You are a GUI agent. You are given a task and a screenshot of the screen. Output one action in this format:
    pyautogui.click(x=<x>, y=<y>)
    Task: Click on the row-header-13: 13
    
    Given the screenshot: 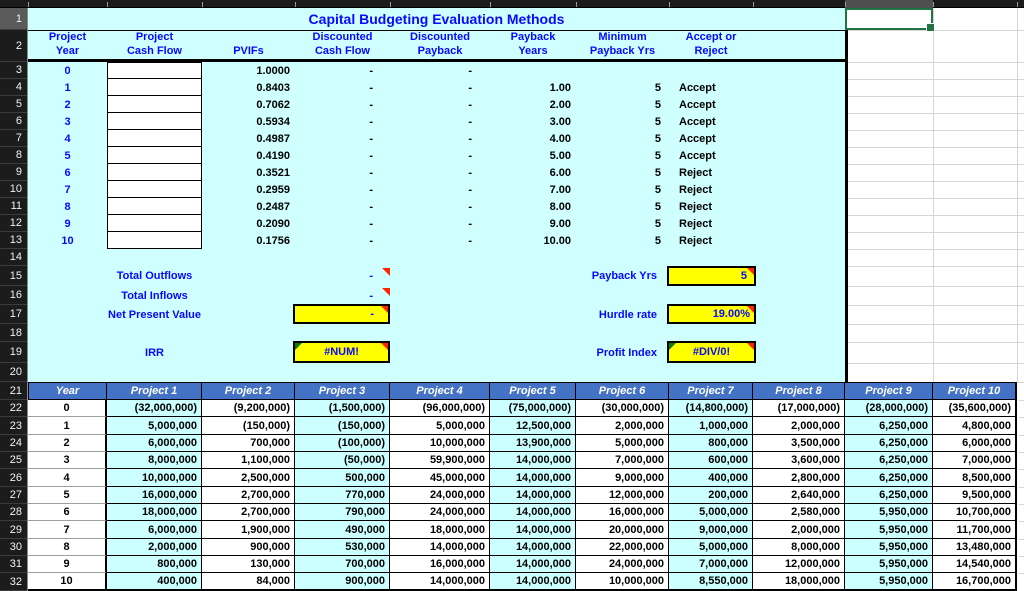 What is the action you would take?
    pyautogui.click(x=13, y=240)
    